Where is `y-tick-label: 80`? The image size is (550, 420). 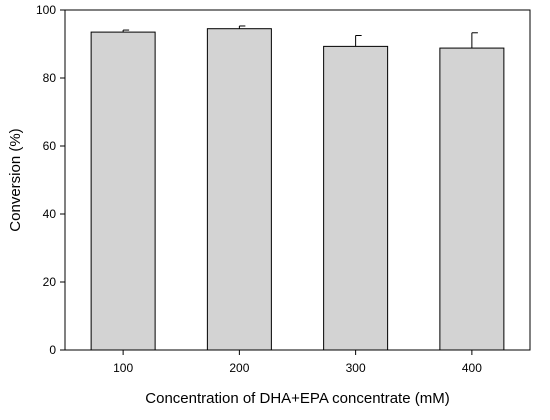 y-tick-label: 80 is located at coordinates (50, 78).